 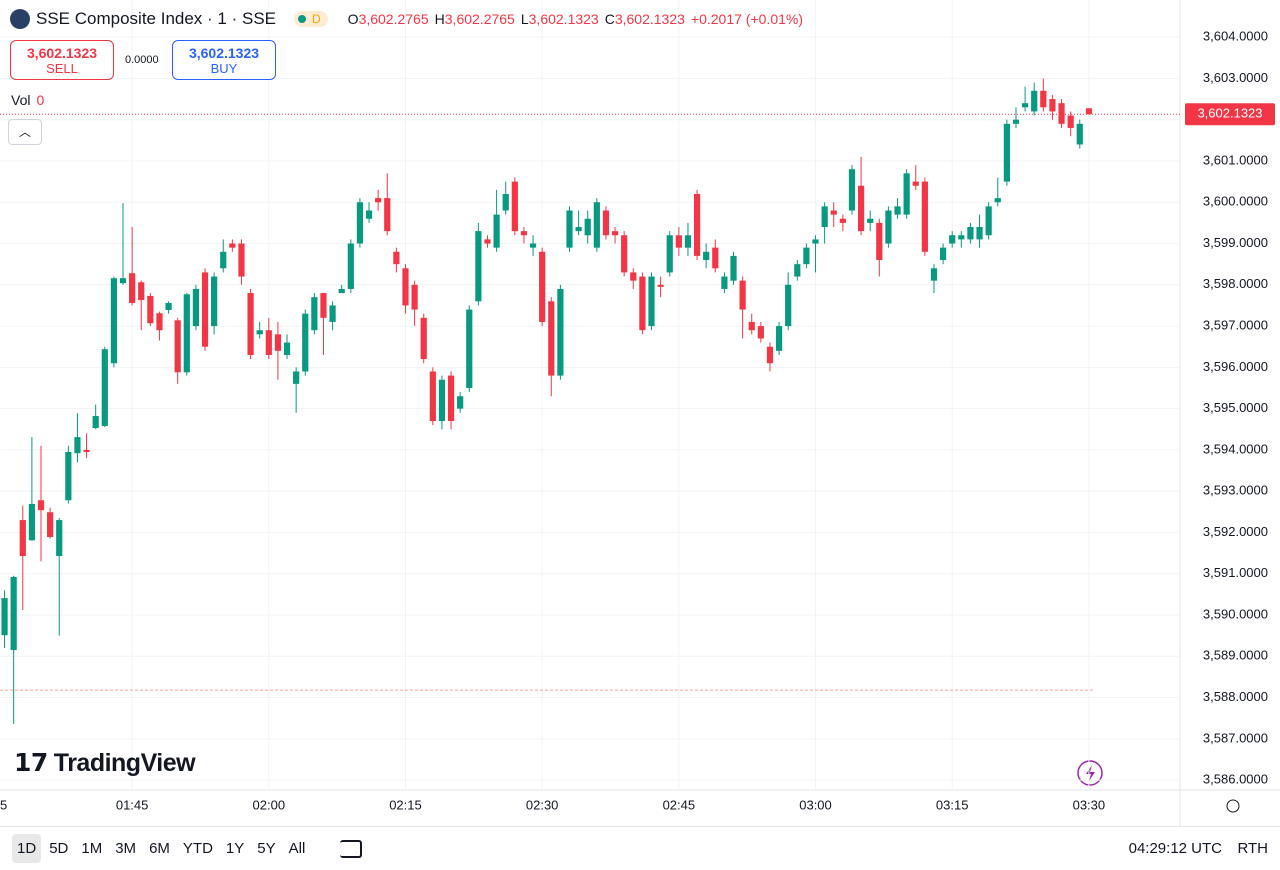 What do you see at coordinates (297, 848) in the screenshot?
I see `range-button: All` at bounding box center [297, 848].